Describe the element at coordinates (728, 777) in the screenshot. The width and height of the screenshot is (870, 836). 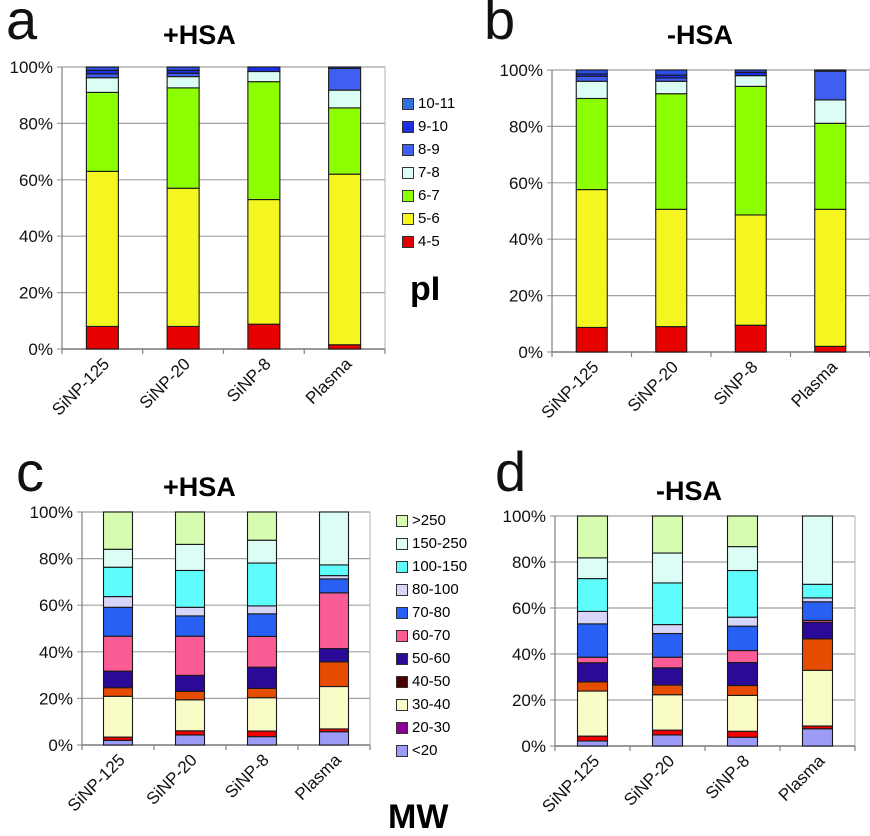
I see `x-tick-label: SiNP-8` at that location.